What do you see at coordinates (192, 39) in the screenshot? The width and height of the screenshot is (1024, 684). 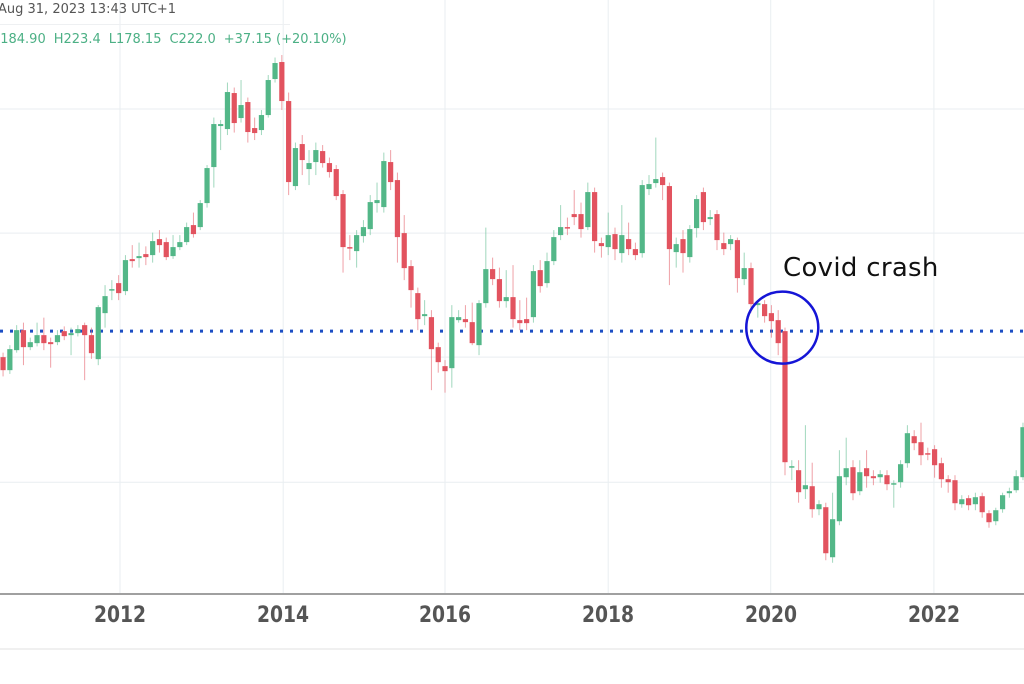 I see `legend-close: C222.0` at bounding box center [192, 39].